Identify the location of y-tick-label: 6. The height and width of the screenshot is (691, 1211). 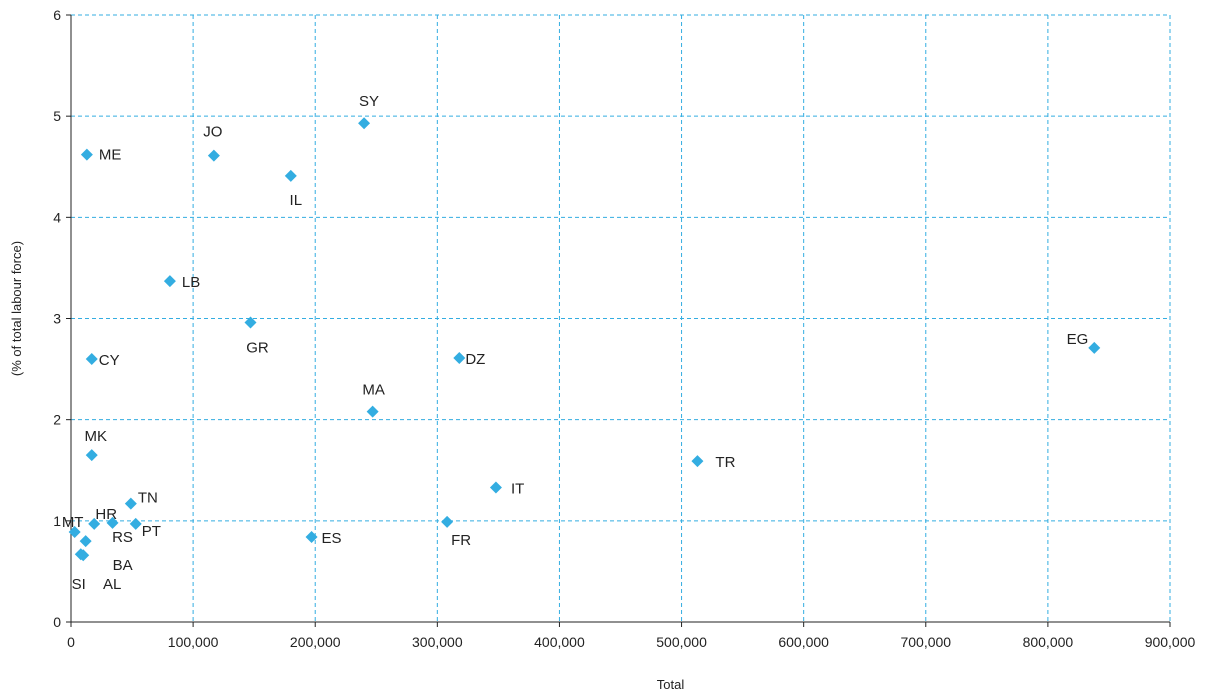
(57, 15).